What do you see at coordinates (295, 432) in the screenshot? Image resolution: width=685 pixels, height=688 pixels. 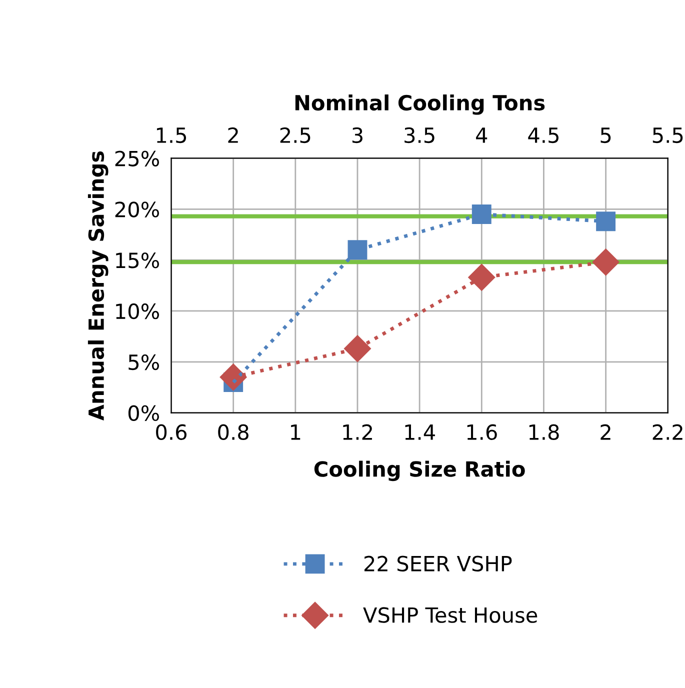 I see `x-tick-label: 1` at bounding box center [295, 432].